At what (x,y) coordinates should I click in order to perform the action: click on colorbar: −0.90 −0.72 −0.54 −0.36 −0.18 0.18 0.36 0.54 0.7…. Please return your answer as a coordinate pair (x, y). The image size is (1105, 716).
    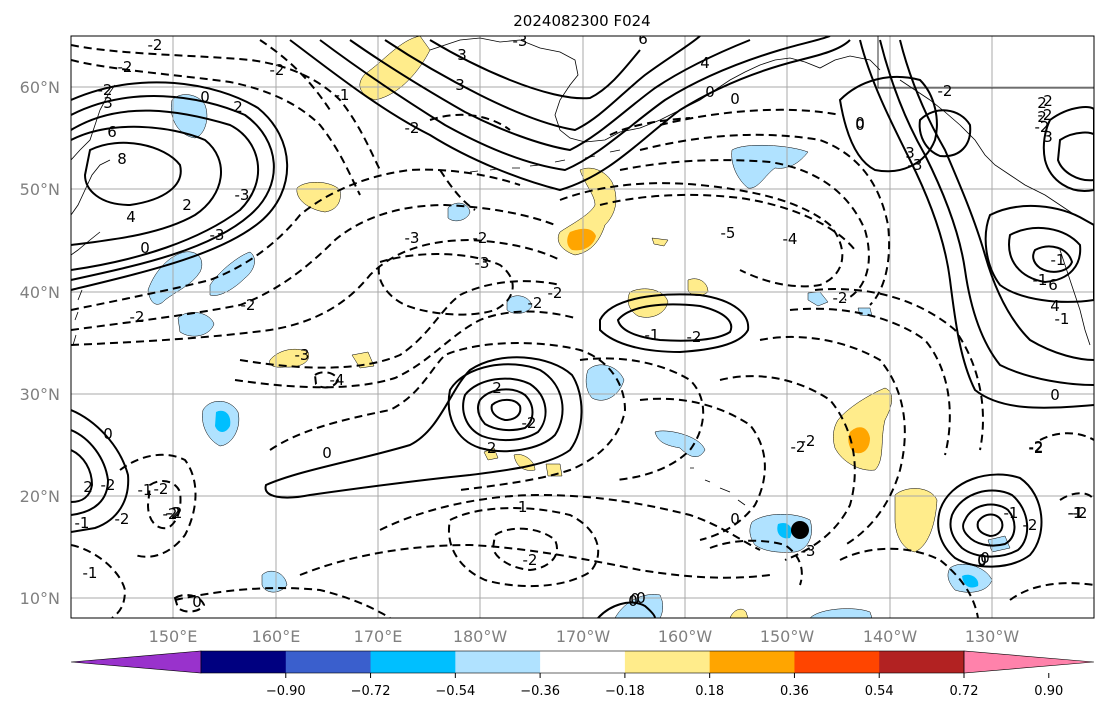
    Looking at the image, I should click on (582, 674).